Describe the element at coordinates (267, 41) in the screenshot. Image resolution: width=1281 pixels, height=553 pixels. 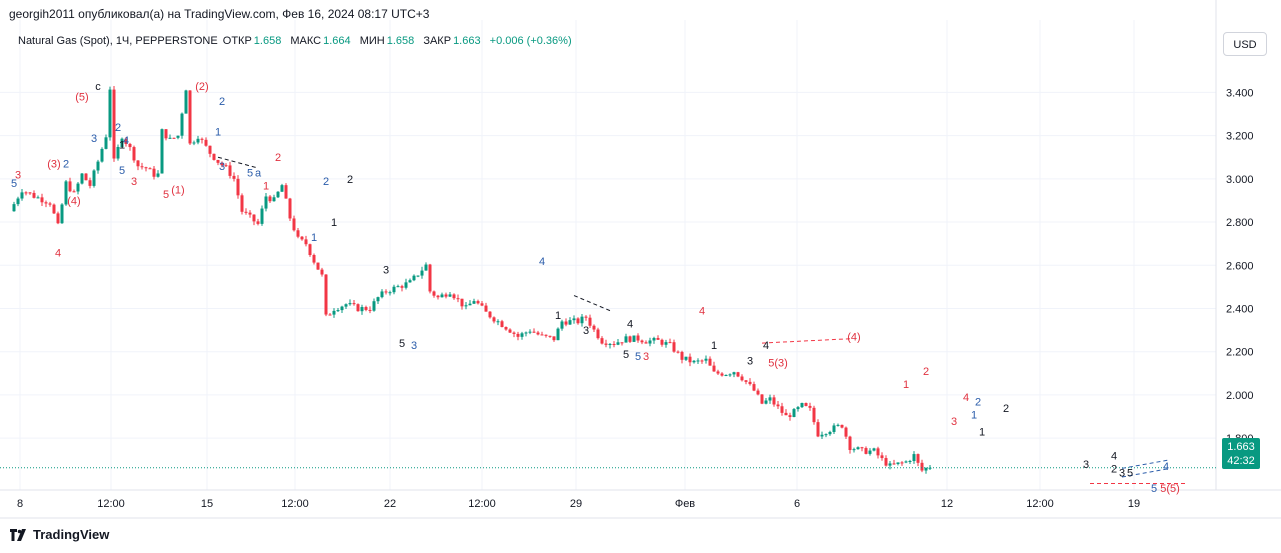
I see `open-value: 1.658` at that location.